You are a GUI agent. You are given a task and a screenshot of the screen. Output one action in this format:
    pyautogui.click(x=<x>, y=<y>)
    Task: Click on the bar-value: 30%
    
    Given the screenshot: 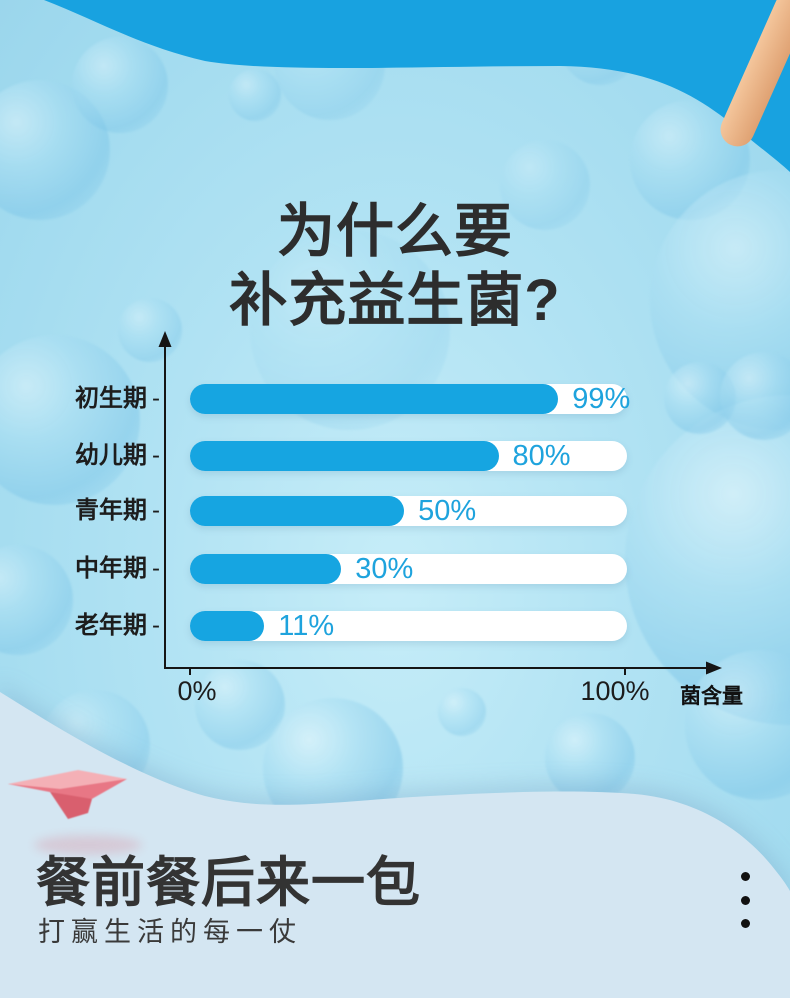 What is the action you would take?
    pyautogui.click(x=384, y=568)
    